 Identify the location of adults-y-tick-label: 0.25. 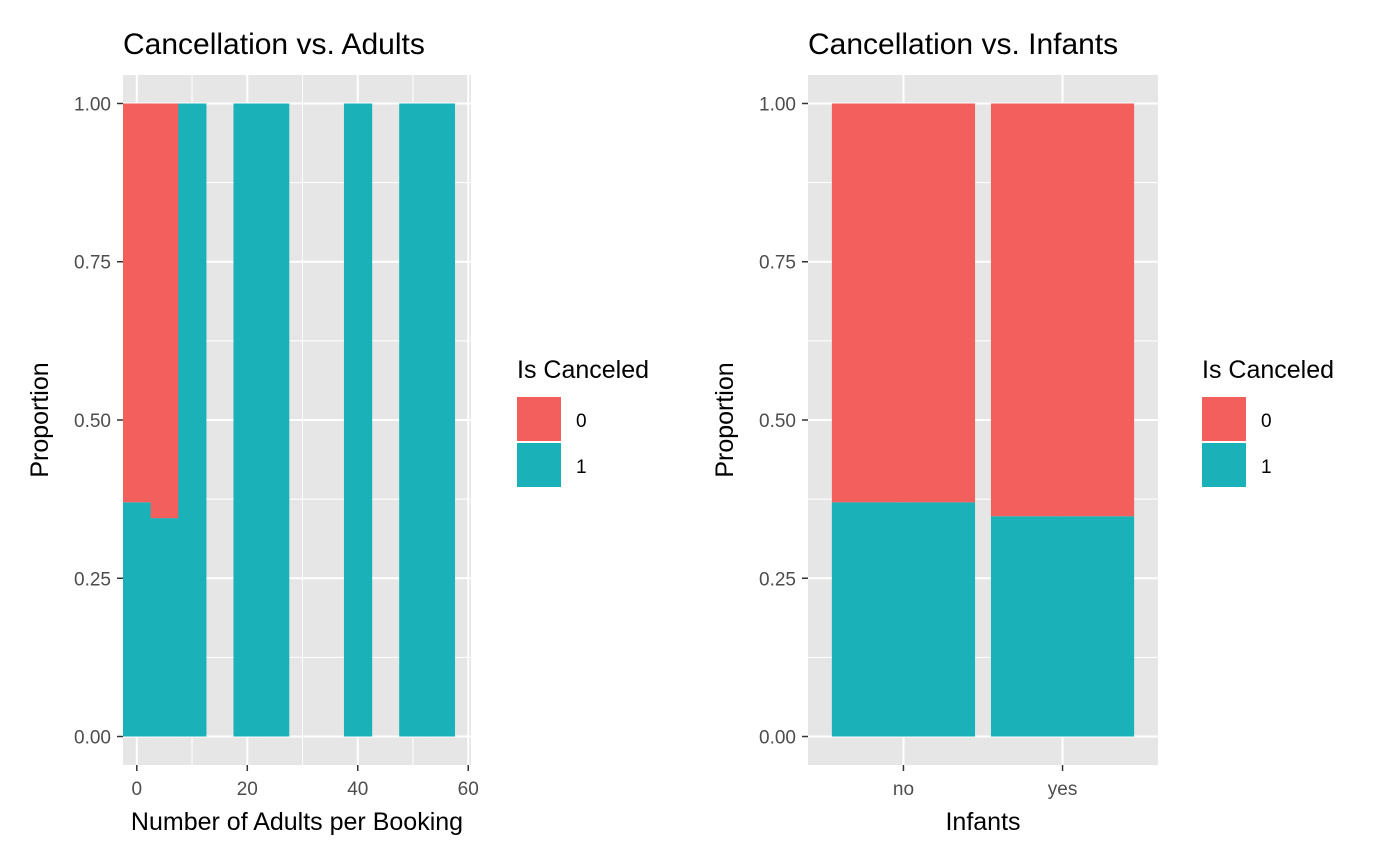
(92, 579).